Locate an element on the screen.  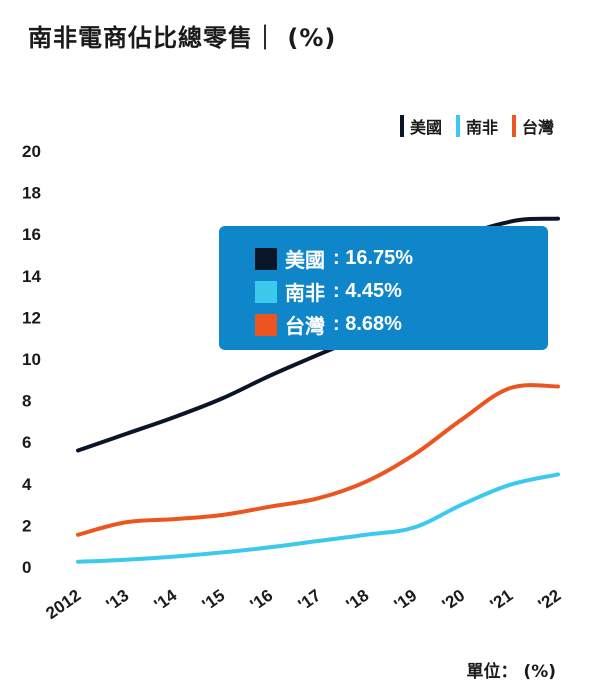
tooltip-value-us: : 16.75% is located at coordinates (373, 258).